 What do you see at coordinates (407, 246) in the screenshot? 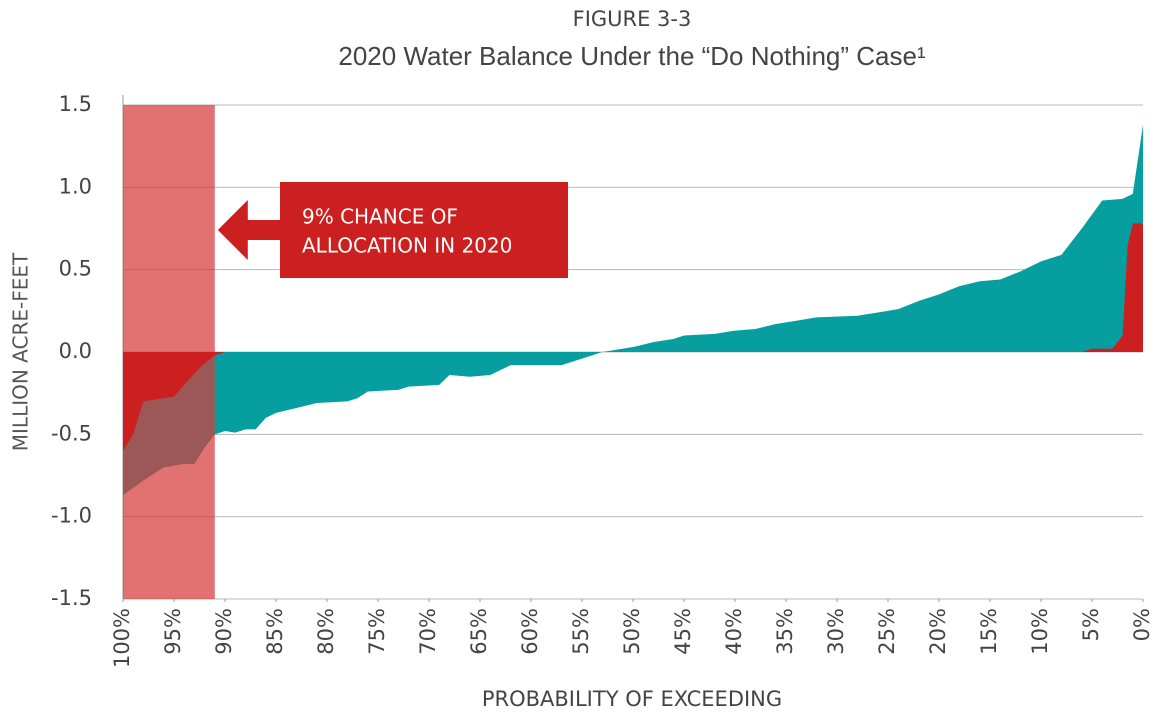
I see `annotation-text: ALLOCATION IN 2020` at bounding box center [407, 246].